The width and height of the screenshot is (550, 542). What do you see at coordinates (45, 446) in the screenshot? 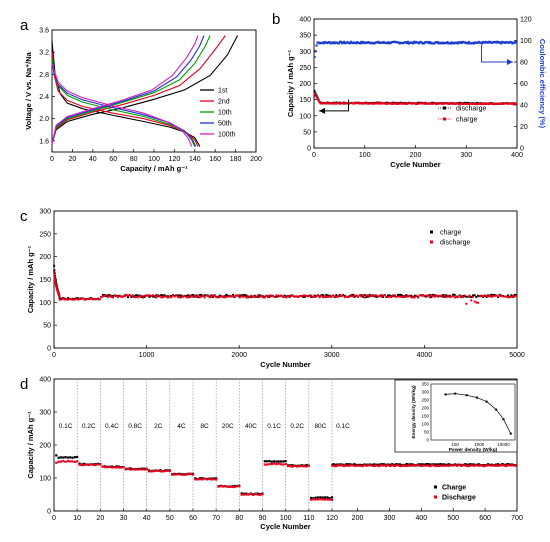
I see `panel-d-ytick-label: 200` at bounding box center [45, 446].